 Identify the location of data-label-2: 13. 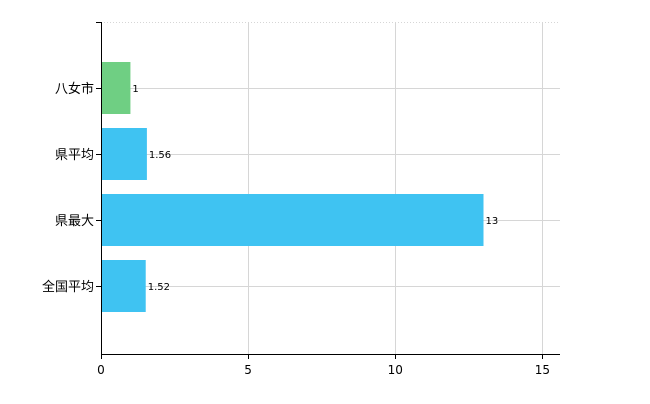
(492, 221).